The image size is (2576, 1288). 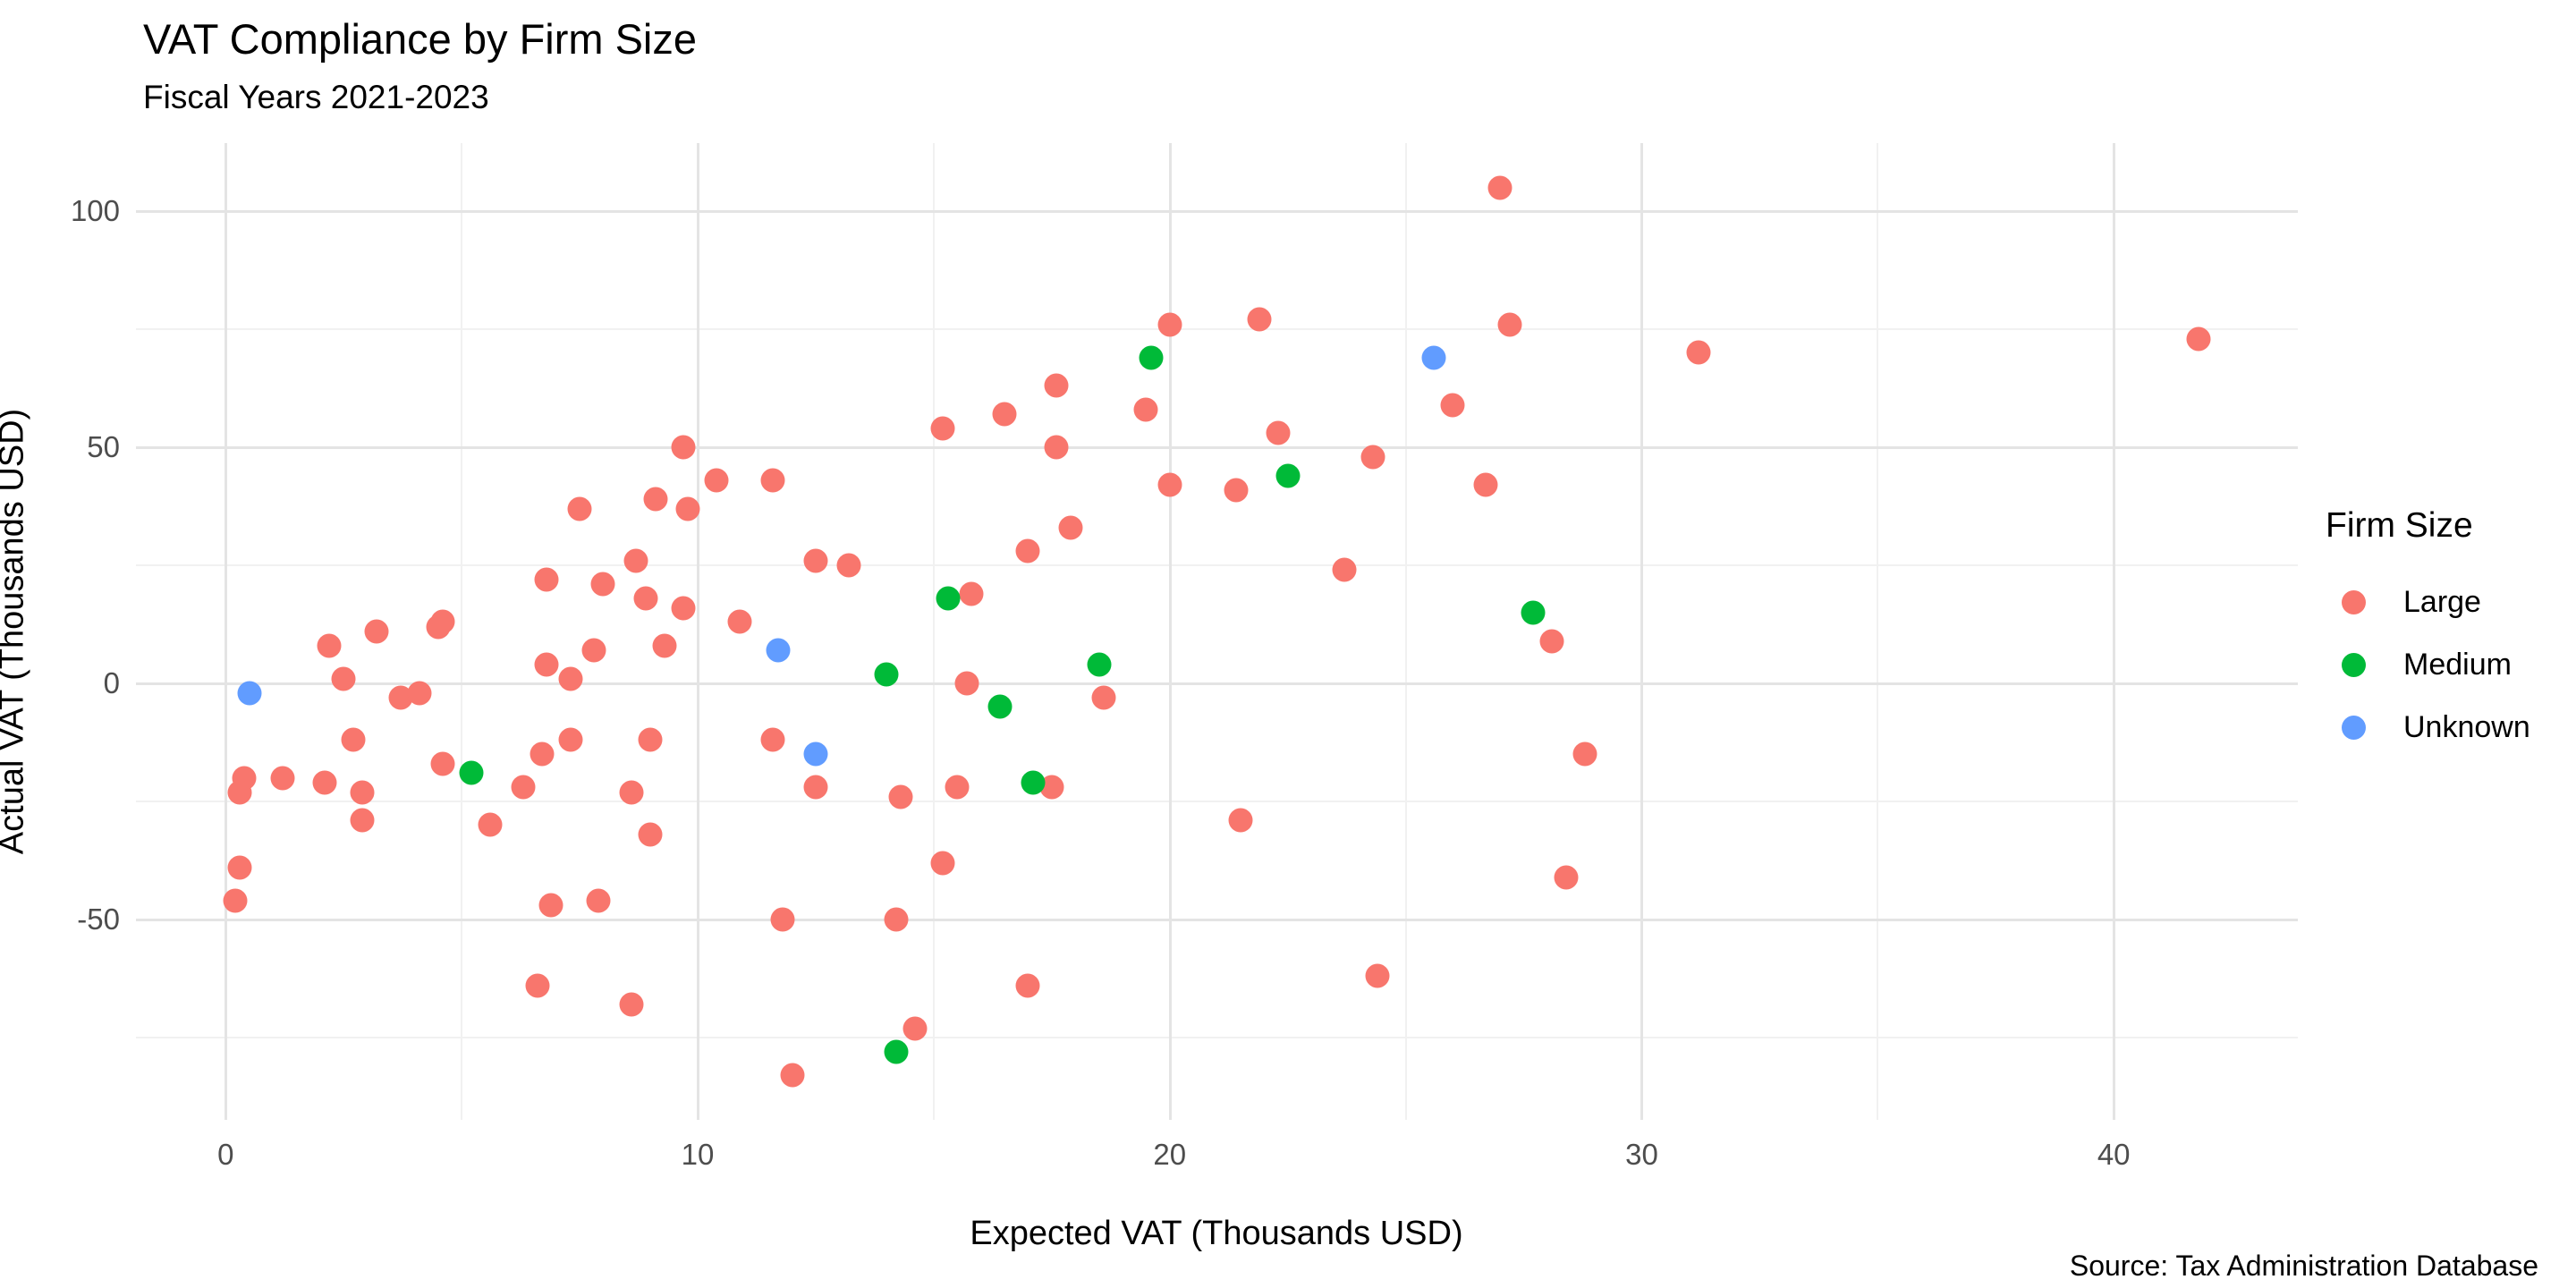 What do you see at coordinates (2457, 664) in the screenshot?
I see `legend-label: Medium` at bounding box center [2457, 664].